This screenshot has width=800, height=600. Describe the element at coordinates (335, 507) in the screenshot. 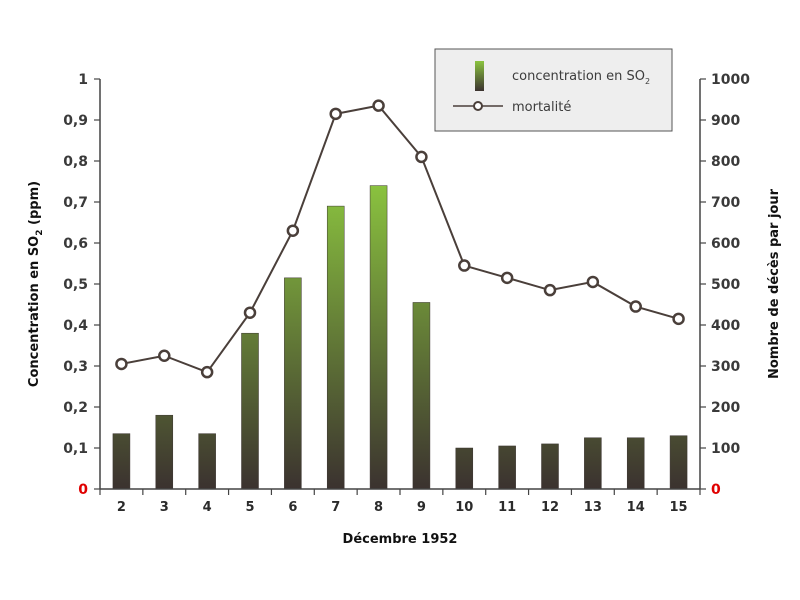

I see `x-tick-label: 7` at that location.